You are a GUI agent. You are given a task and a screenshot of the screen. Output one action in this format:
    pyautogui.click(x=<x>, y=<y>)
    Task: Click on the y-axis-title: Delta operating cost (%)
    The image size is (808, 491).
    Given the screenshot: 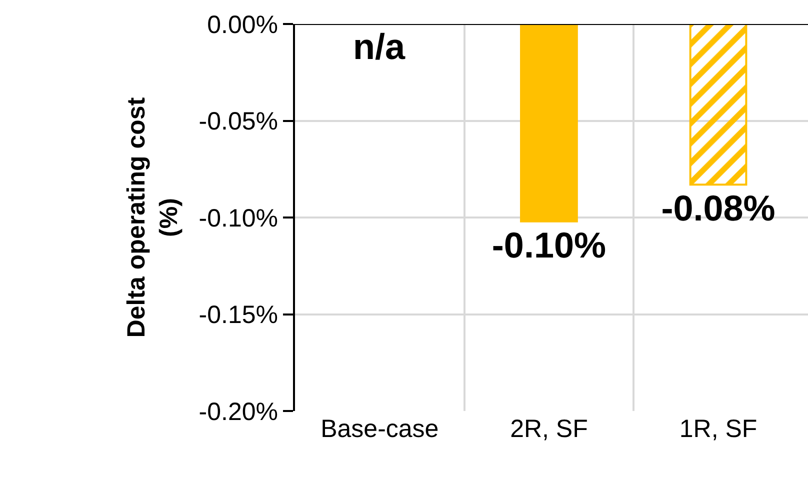 What is the action you would take?
    pyautogui.click(x=153, y=217)
    